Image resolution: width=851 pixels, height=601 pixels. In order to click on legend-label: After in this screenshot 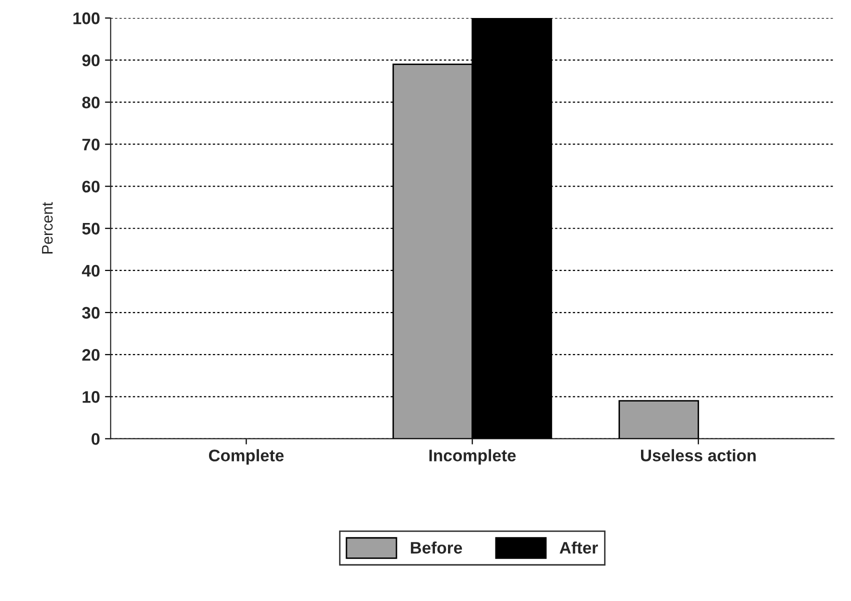, I will do `click(579, 547)`.